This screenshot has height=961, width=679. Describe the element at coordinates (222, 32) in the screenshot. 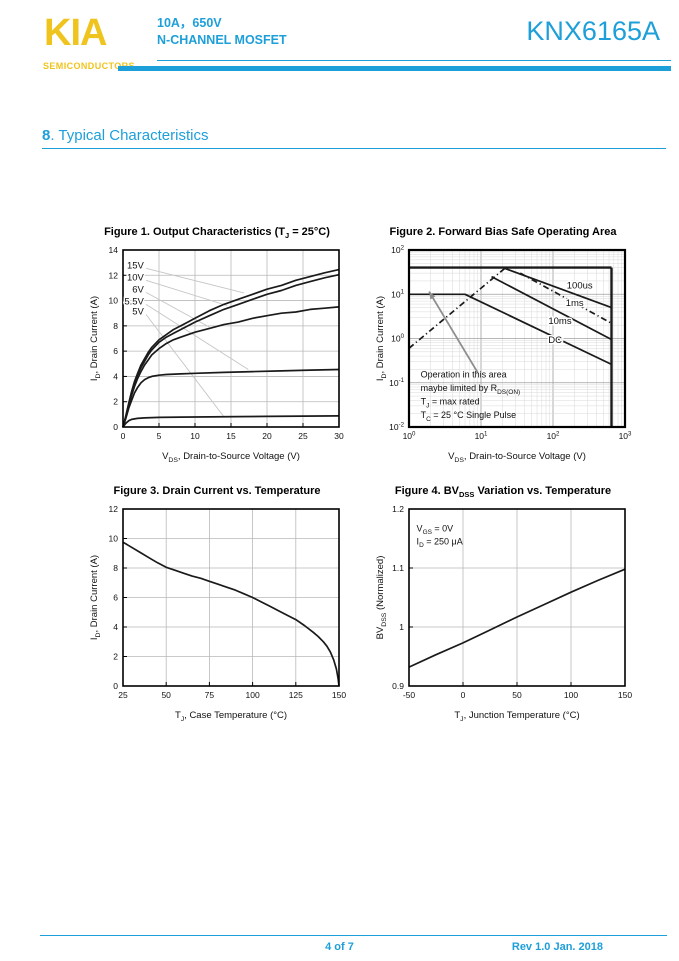

I see `product-spec: 10A，650V N-CHANNEL MOSFET` at that location.